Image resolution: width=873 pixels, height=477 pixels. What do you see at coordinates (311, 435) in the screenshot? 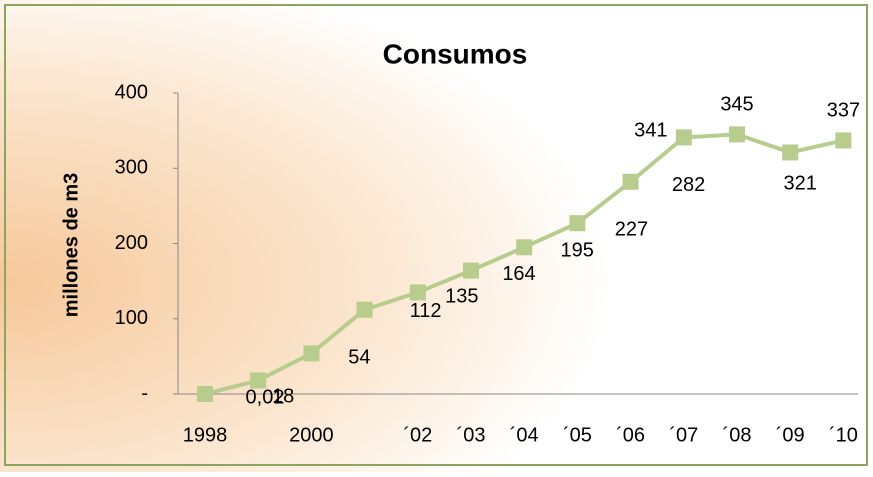
I see `x-tick-label: 2000` at bounding box center [311, 435].